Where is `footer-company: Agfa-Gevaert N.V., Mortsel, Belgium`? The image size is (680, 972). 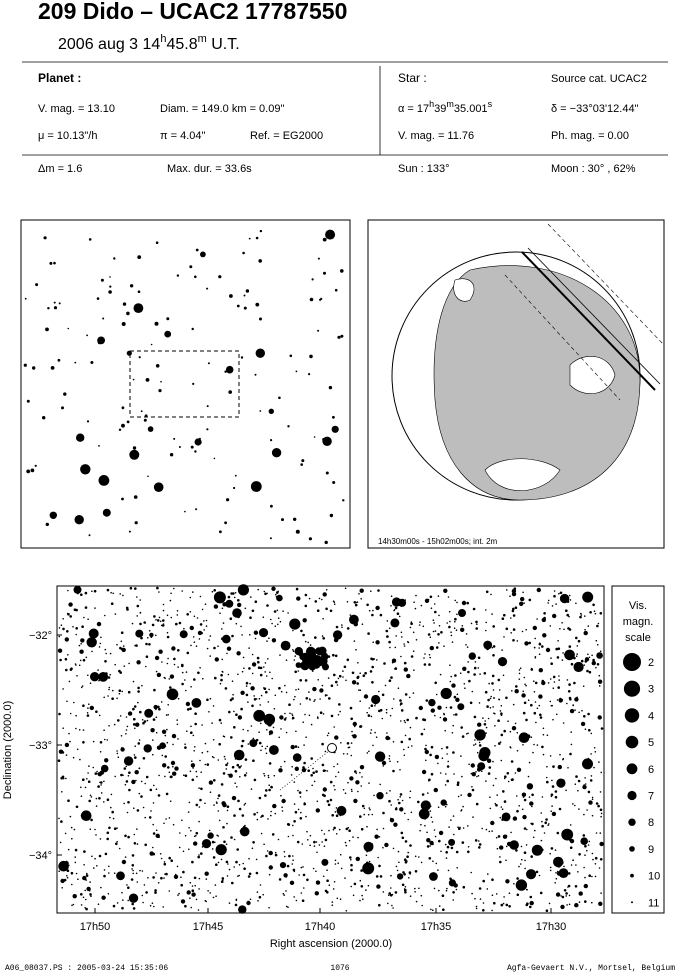
footer-company: Agfa-Gevaert N.V., Mortsel, Belgium is located at coordinates (591, 968).